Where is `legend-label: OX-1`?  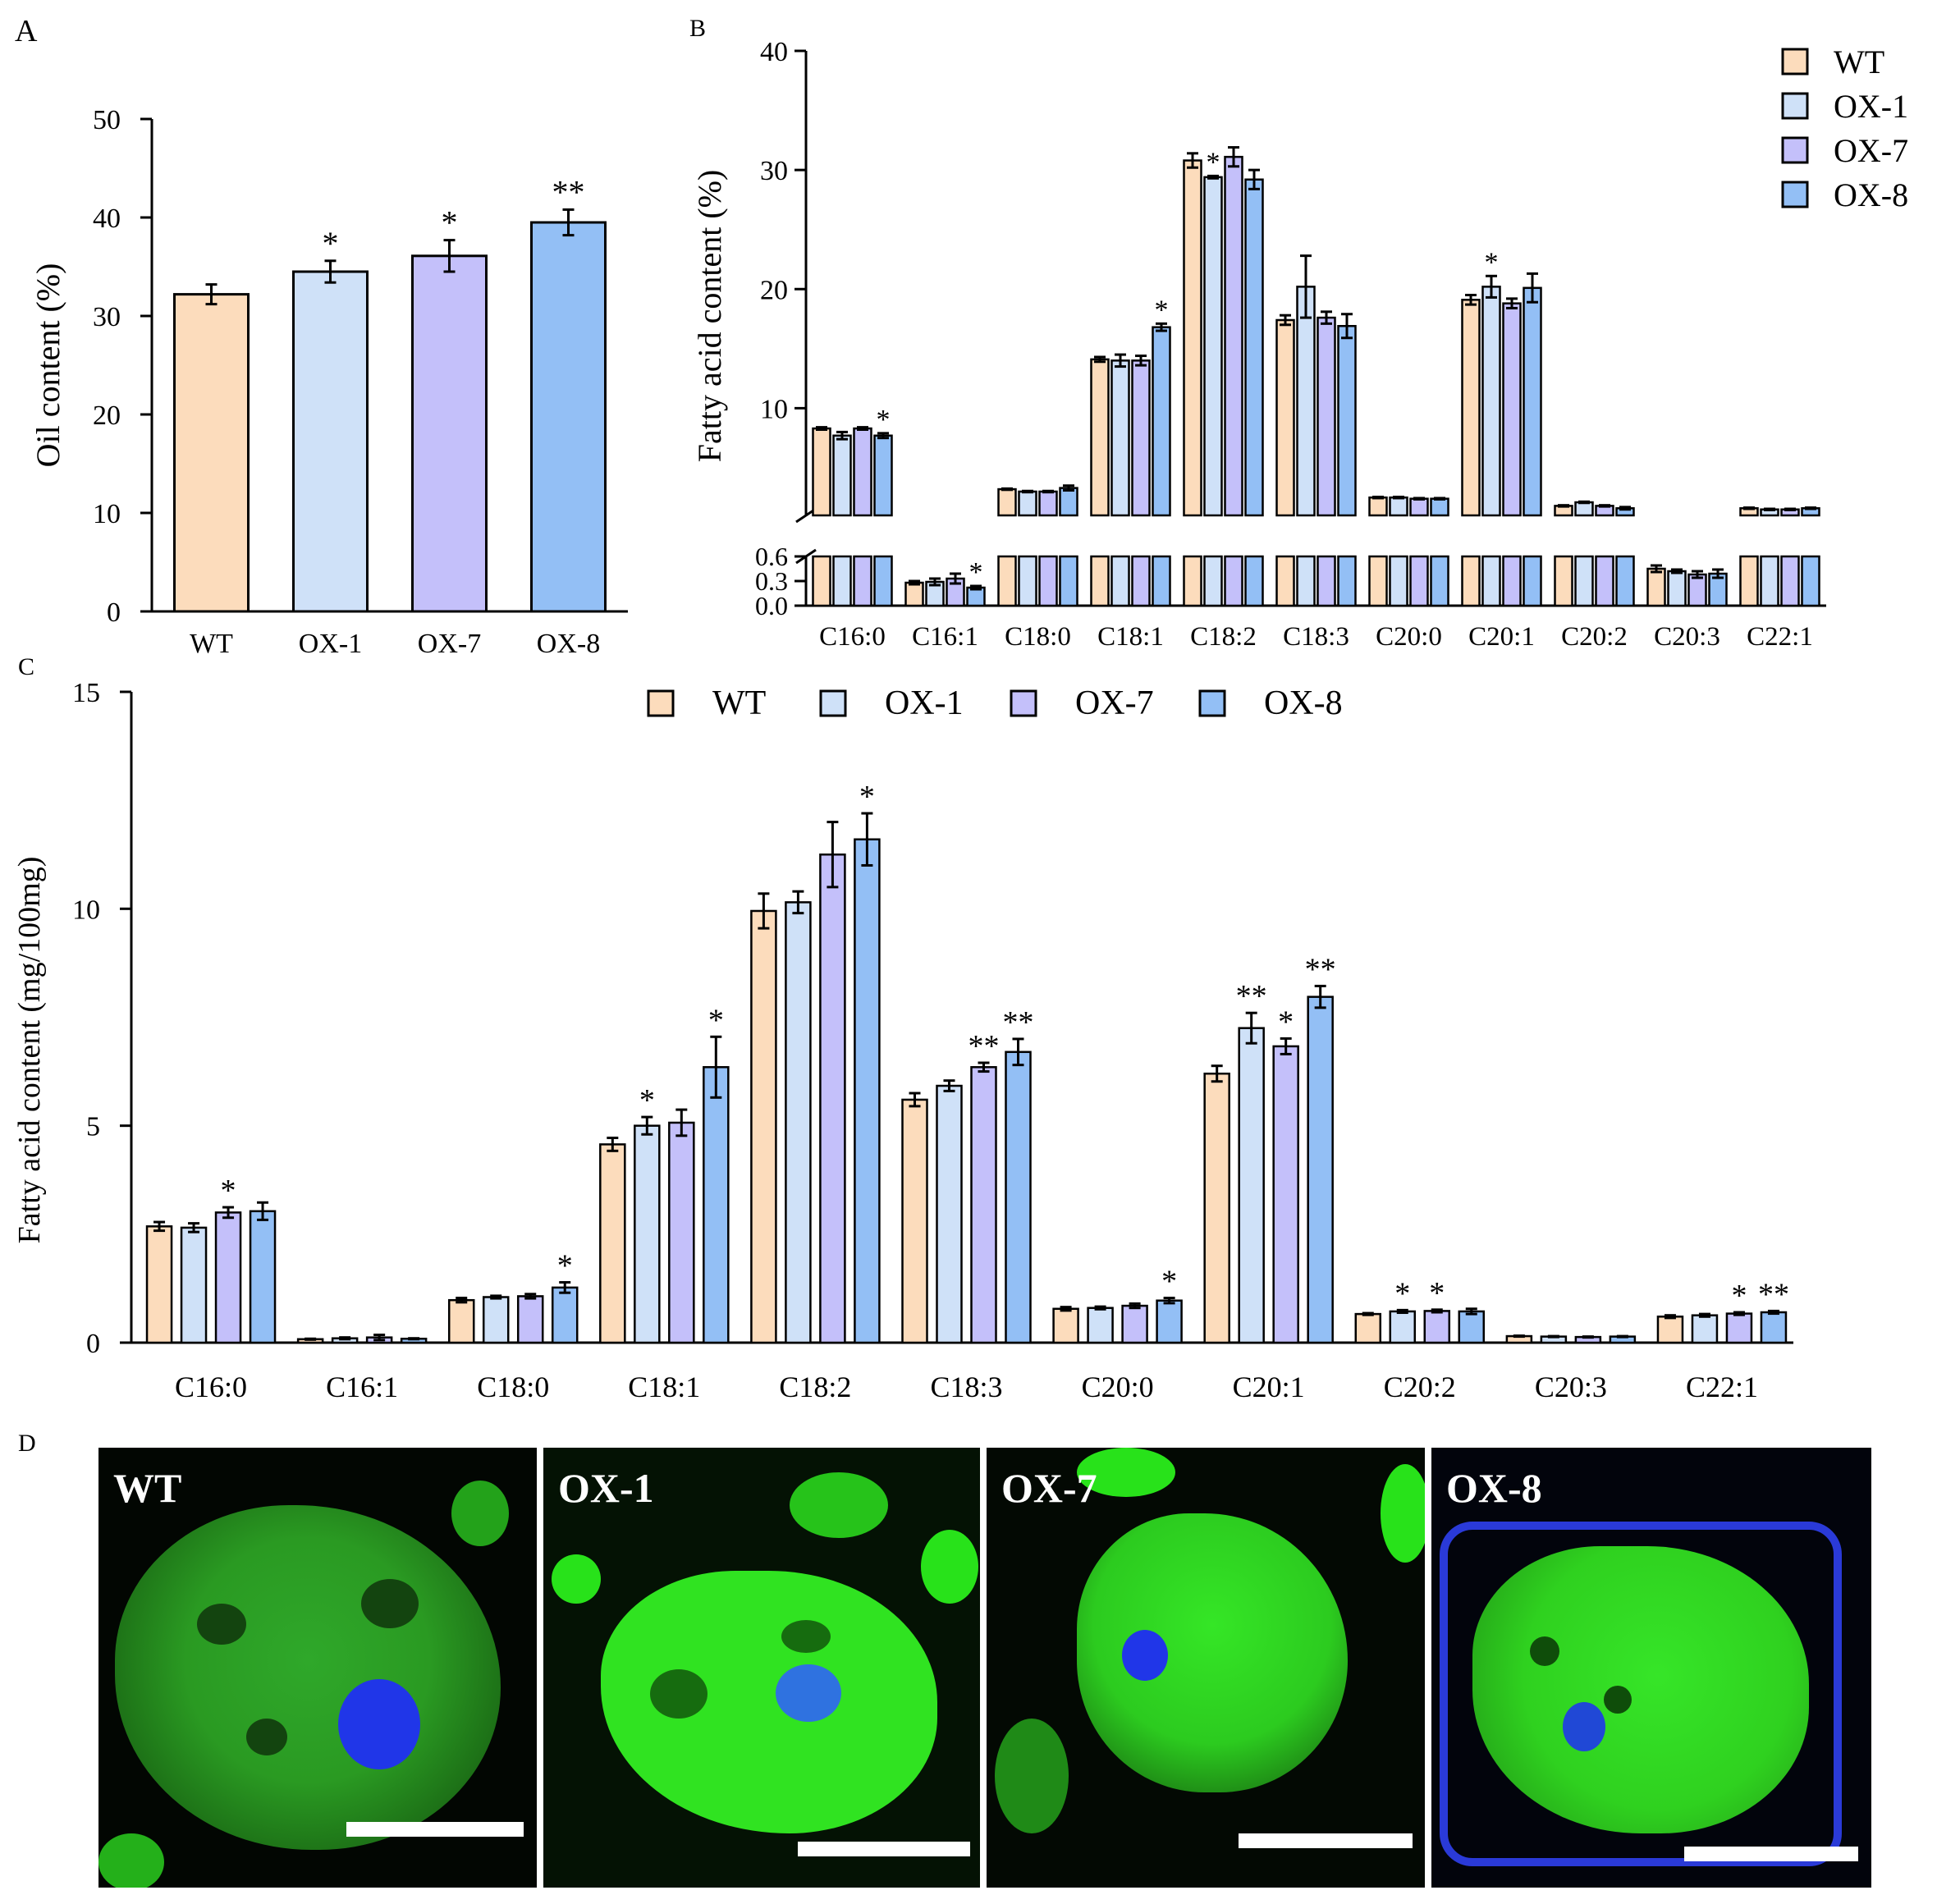
legend-label: OX-1 is located at coordinates (1871, 106).